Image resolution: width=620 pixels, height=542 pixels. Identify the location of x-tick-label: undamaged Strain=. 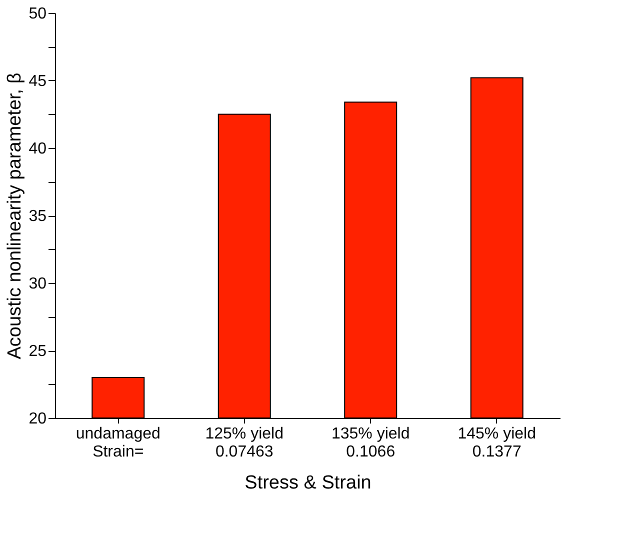
(118, 443).